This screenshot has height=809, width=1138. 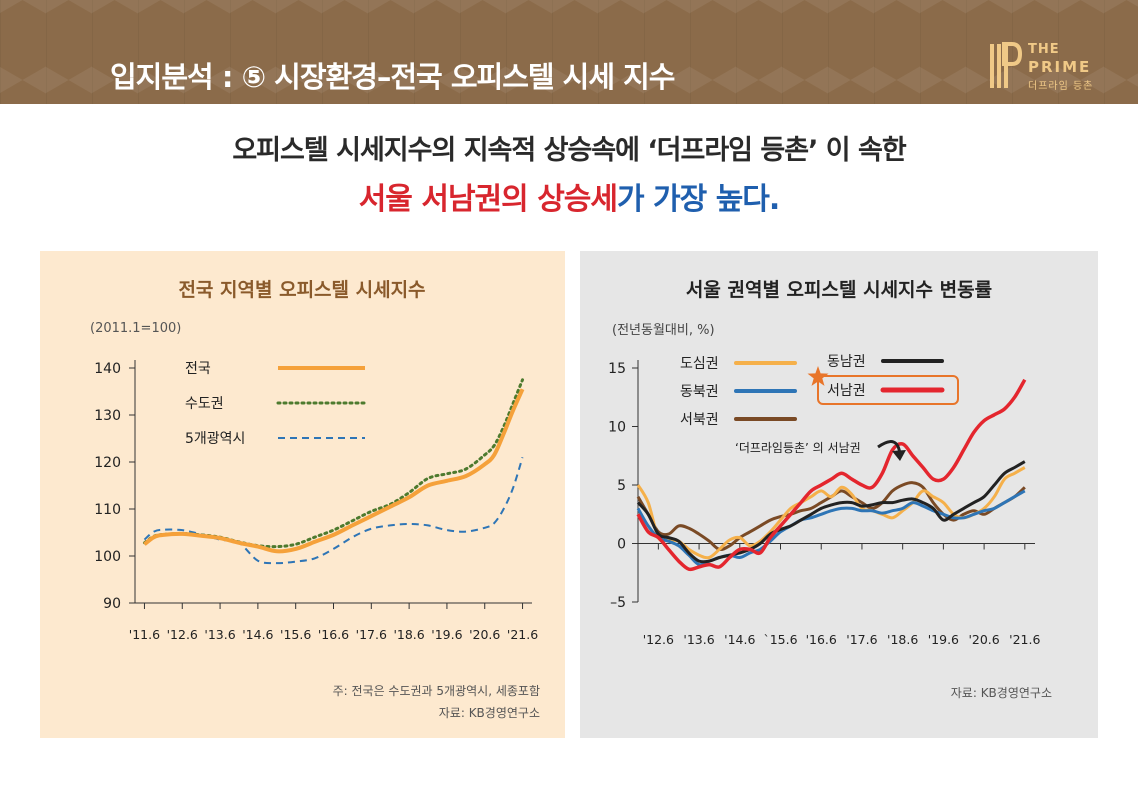 What do you see at coordinates (135, 328) in the screenshot?
I see `chart-subtitle: (2011.1=100)` at bounding box center [135, 328].